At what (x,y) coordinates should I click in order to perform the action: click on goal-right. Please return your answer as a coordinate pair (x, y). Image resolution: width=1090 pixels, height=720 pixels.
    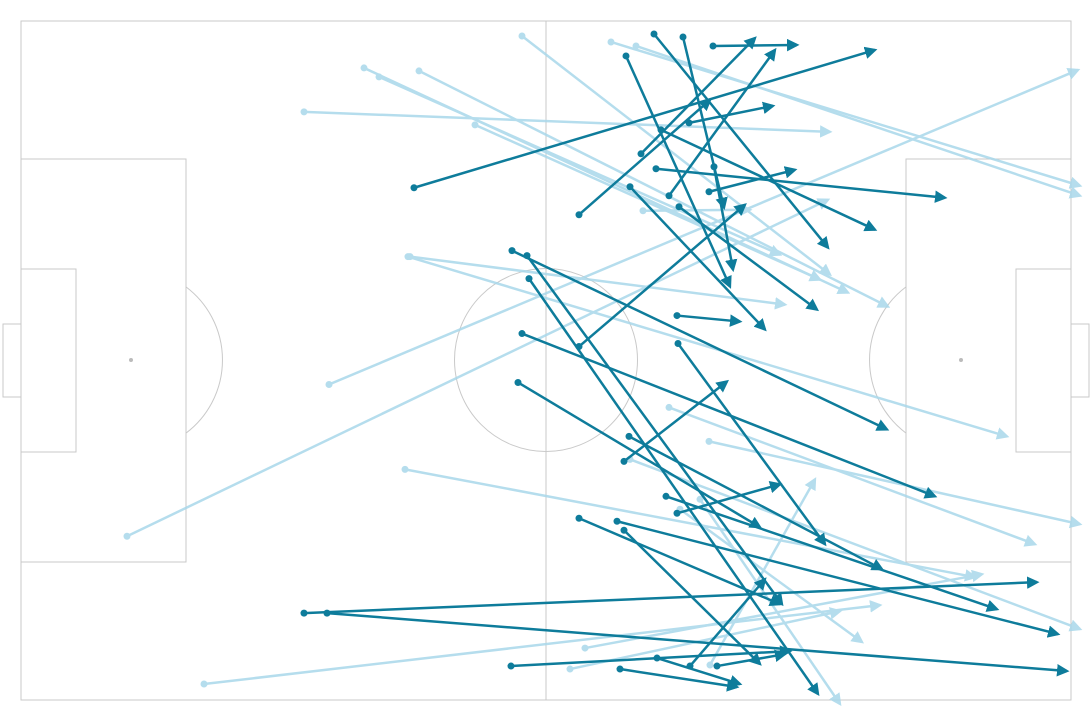
    Looking at the image, I should click on (1080, 360).